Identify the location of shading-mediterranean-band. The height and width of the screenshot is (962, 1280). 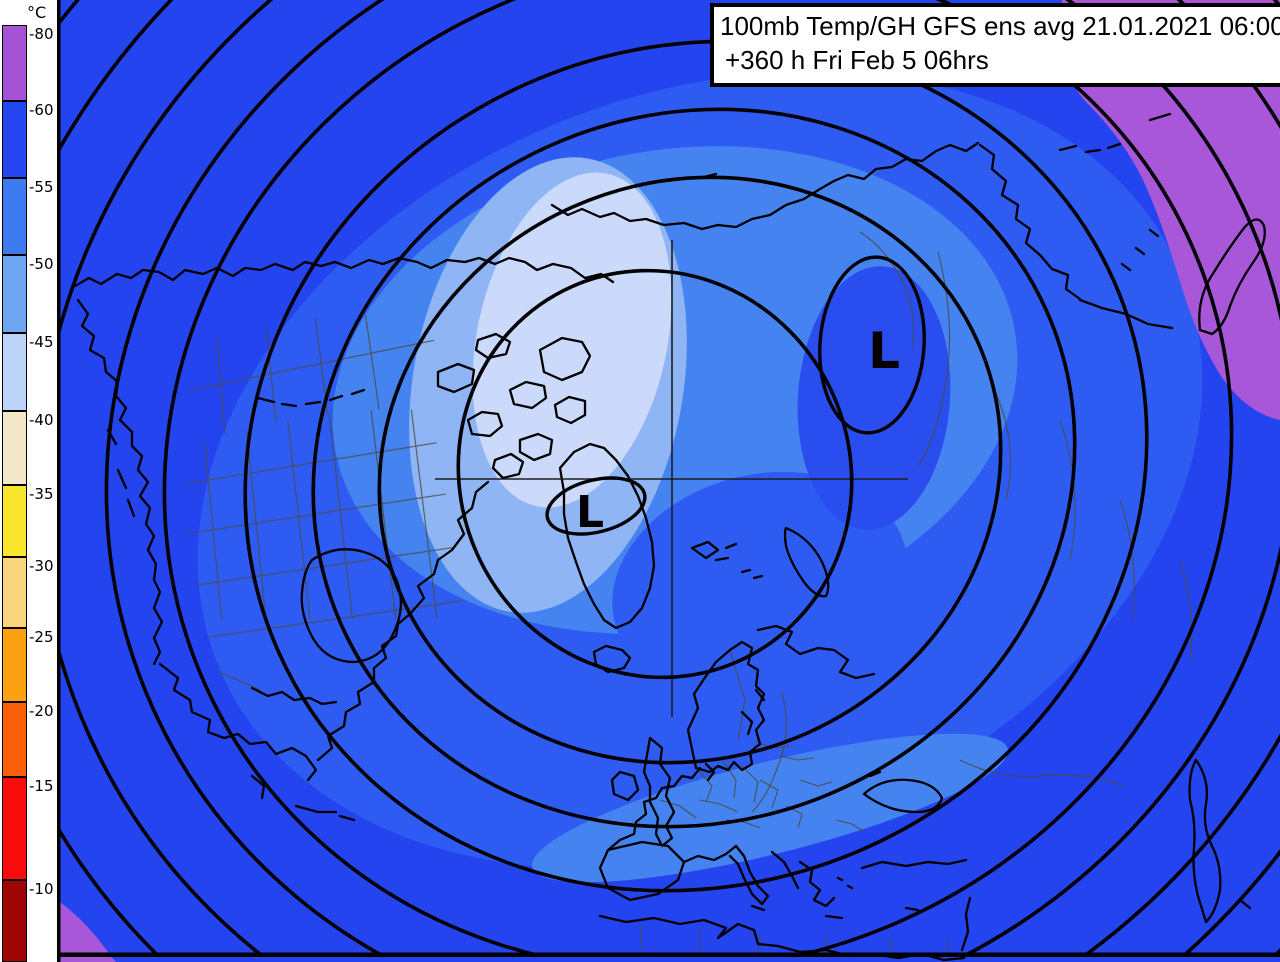
(770, 808).